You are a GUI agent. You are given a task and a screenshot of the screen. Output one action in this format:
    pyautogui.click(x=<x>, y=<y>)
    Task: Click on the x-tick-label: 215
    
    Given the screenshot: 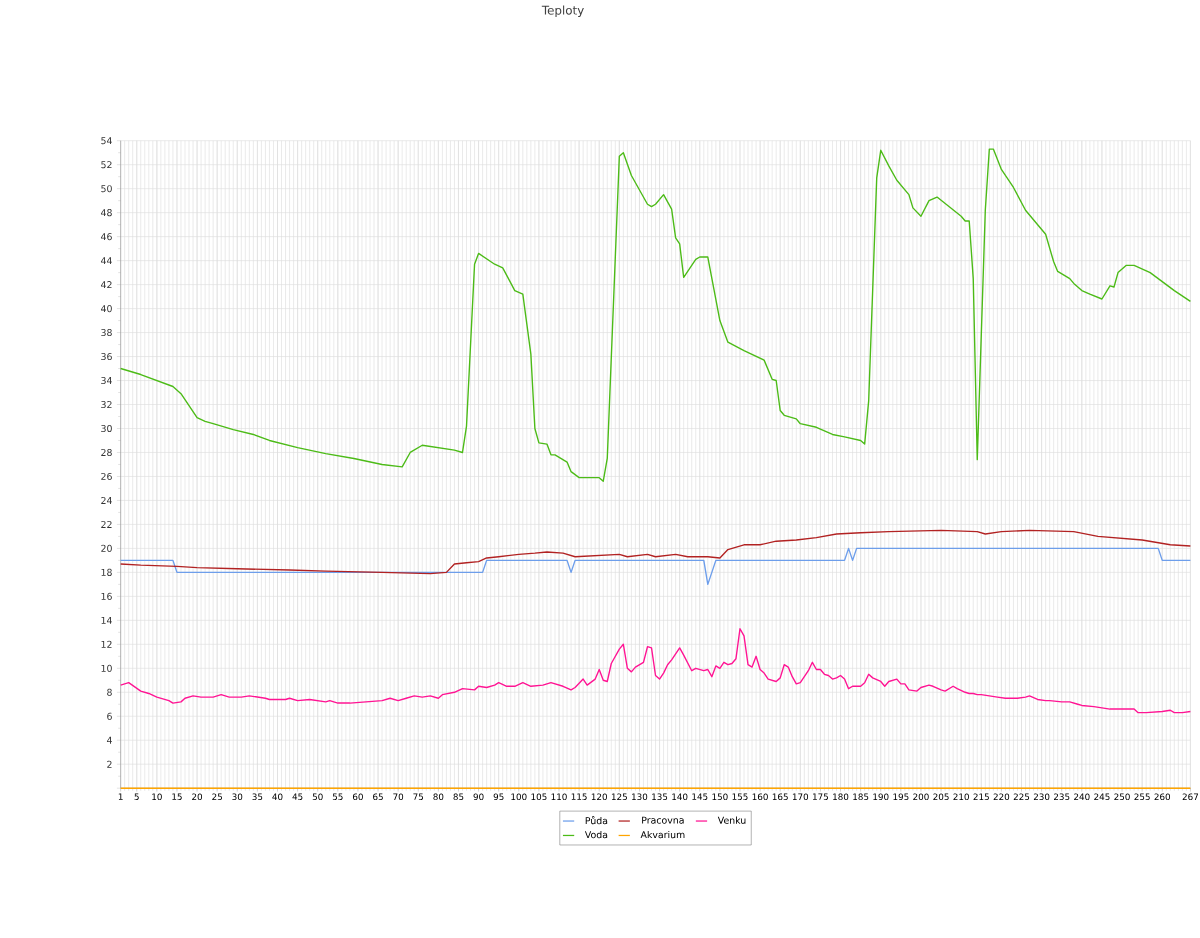 What is the action you would take?
    pyautogui.click(x=981, y=796)
    